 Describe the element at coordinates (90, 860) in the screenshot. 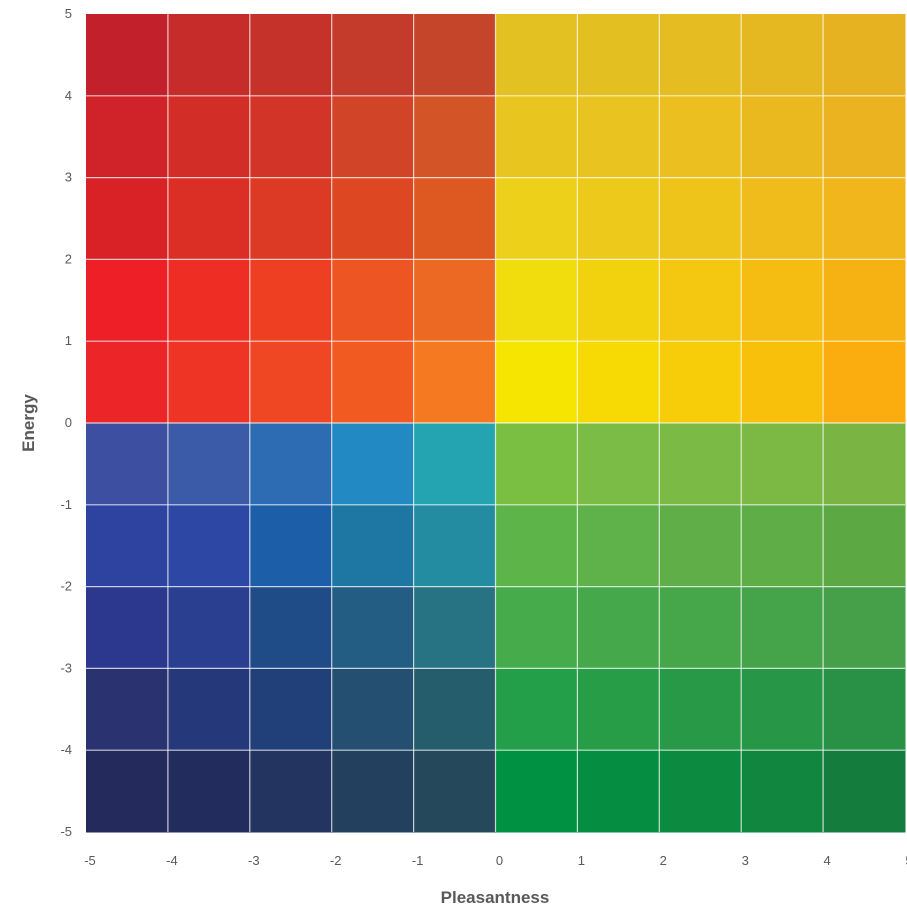

I see `x-tick-label: -5` at that location.